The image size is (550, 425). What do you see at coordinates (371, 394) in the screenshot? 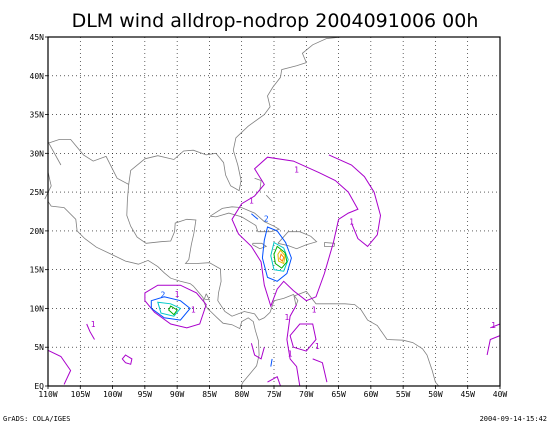
I see `lon-tick-label: 60W` at bounding box center [371, 394].